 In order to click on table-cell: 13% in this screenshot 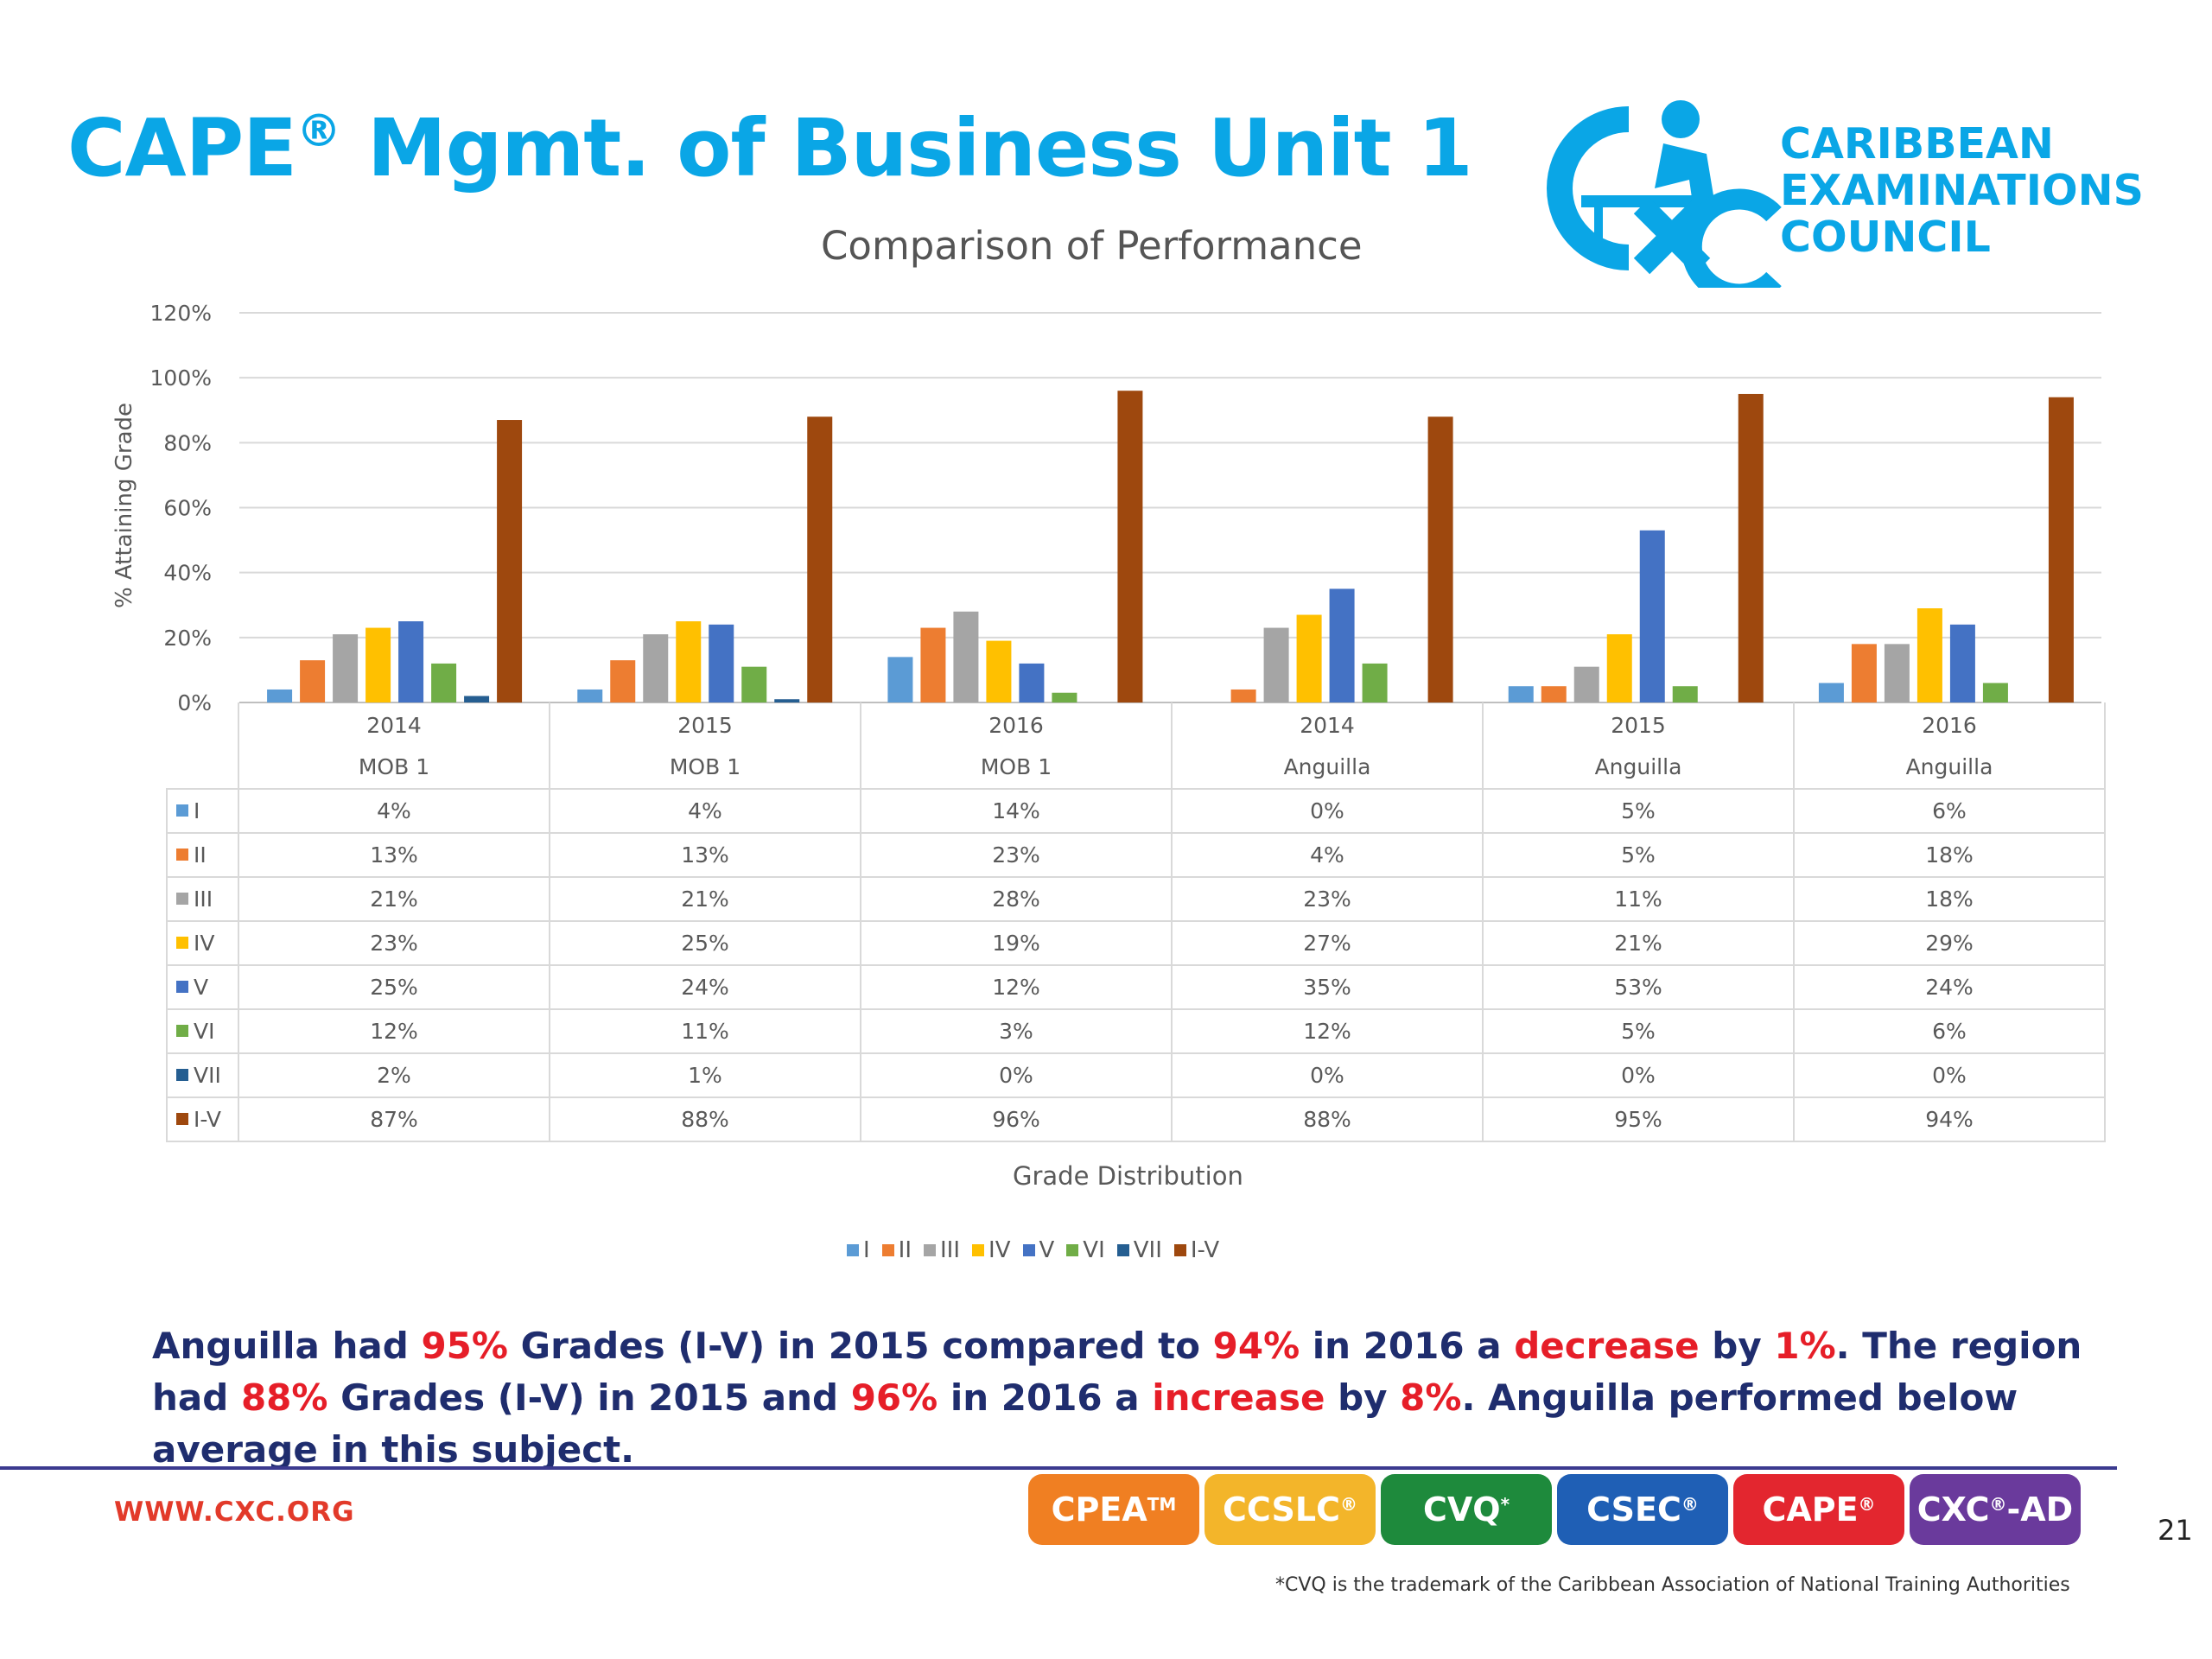, I will do `click(705, 855)`.